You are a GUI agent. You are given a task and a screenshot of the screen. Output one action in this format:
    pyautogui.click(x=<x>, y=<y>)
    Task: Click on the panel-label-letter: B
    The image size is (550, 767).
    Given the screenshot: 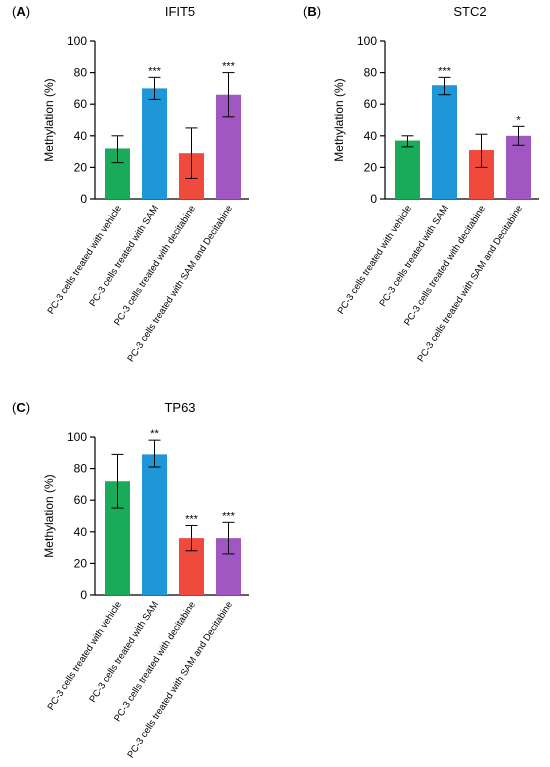 What is the action you would take?
    pyautogui.click(x=311, y=11)
    